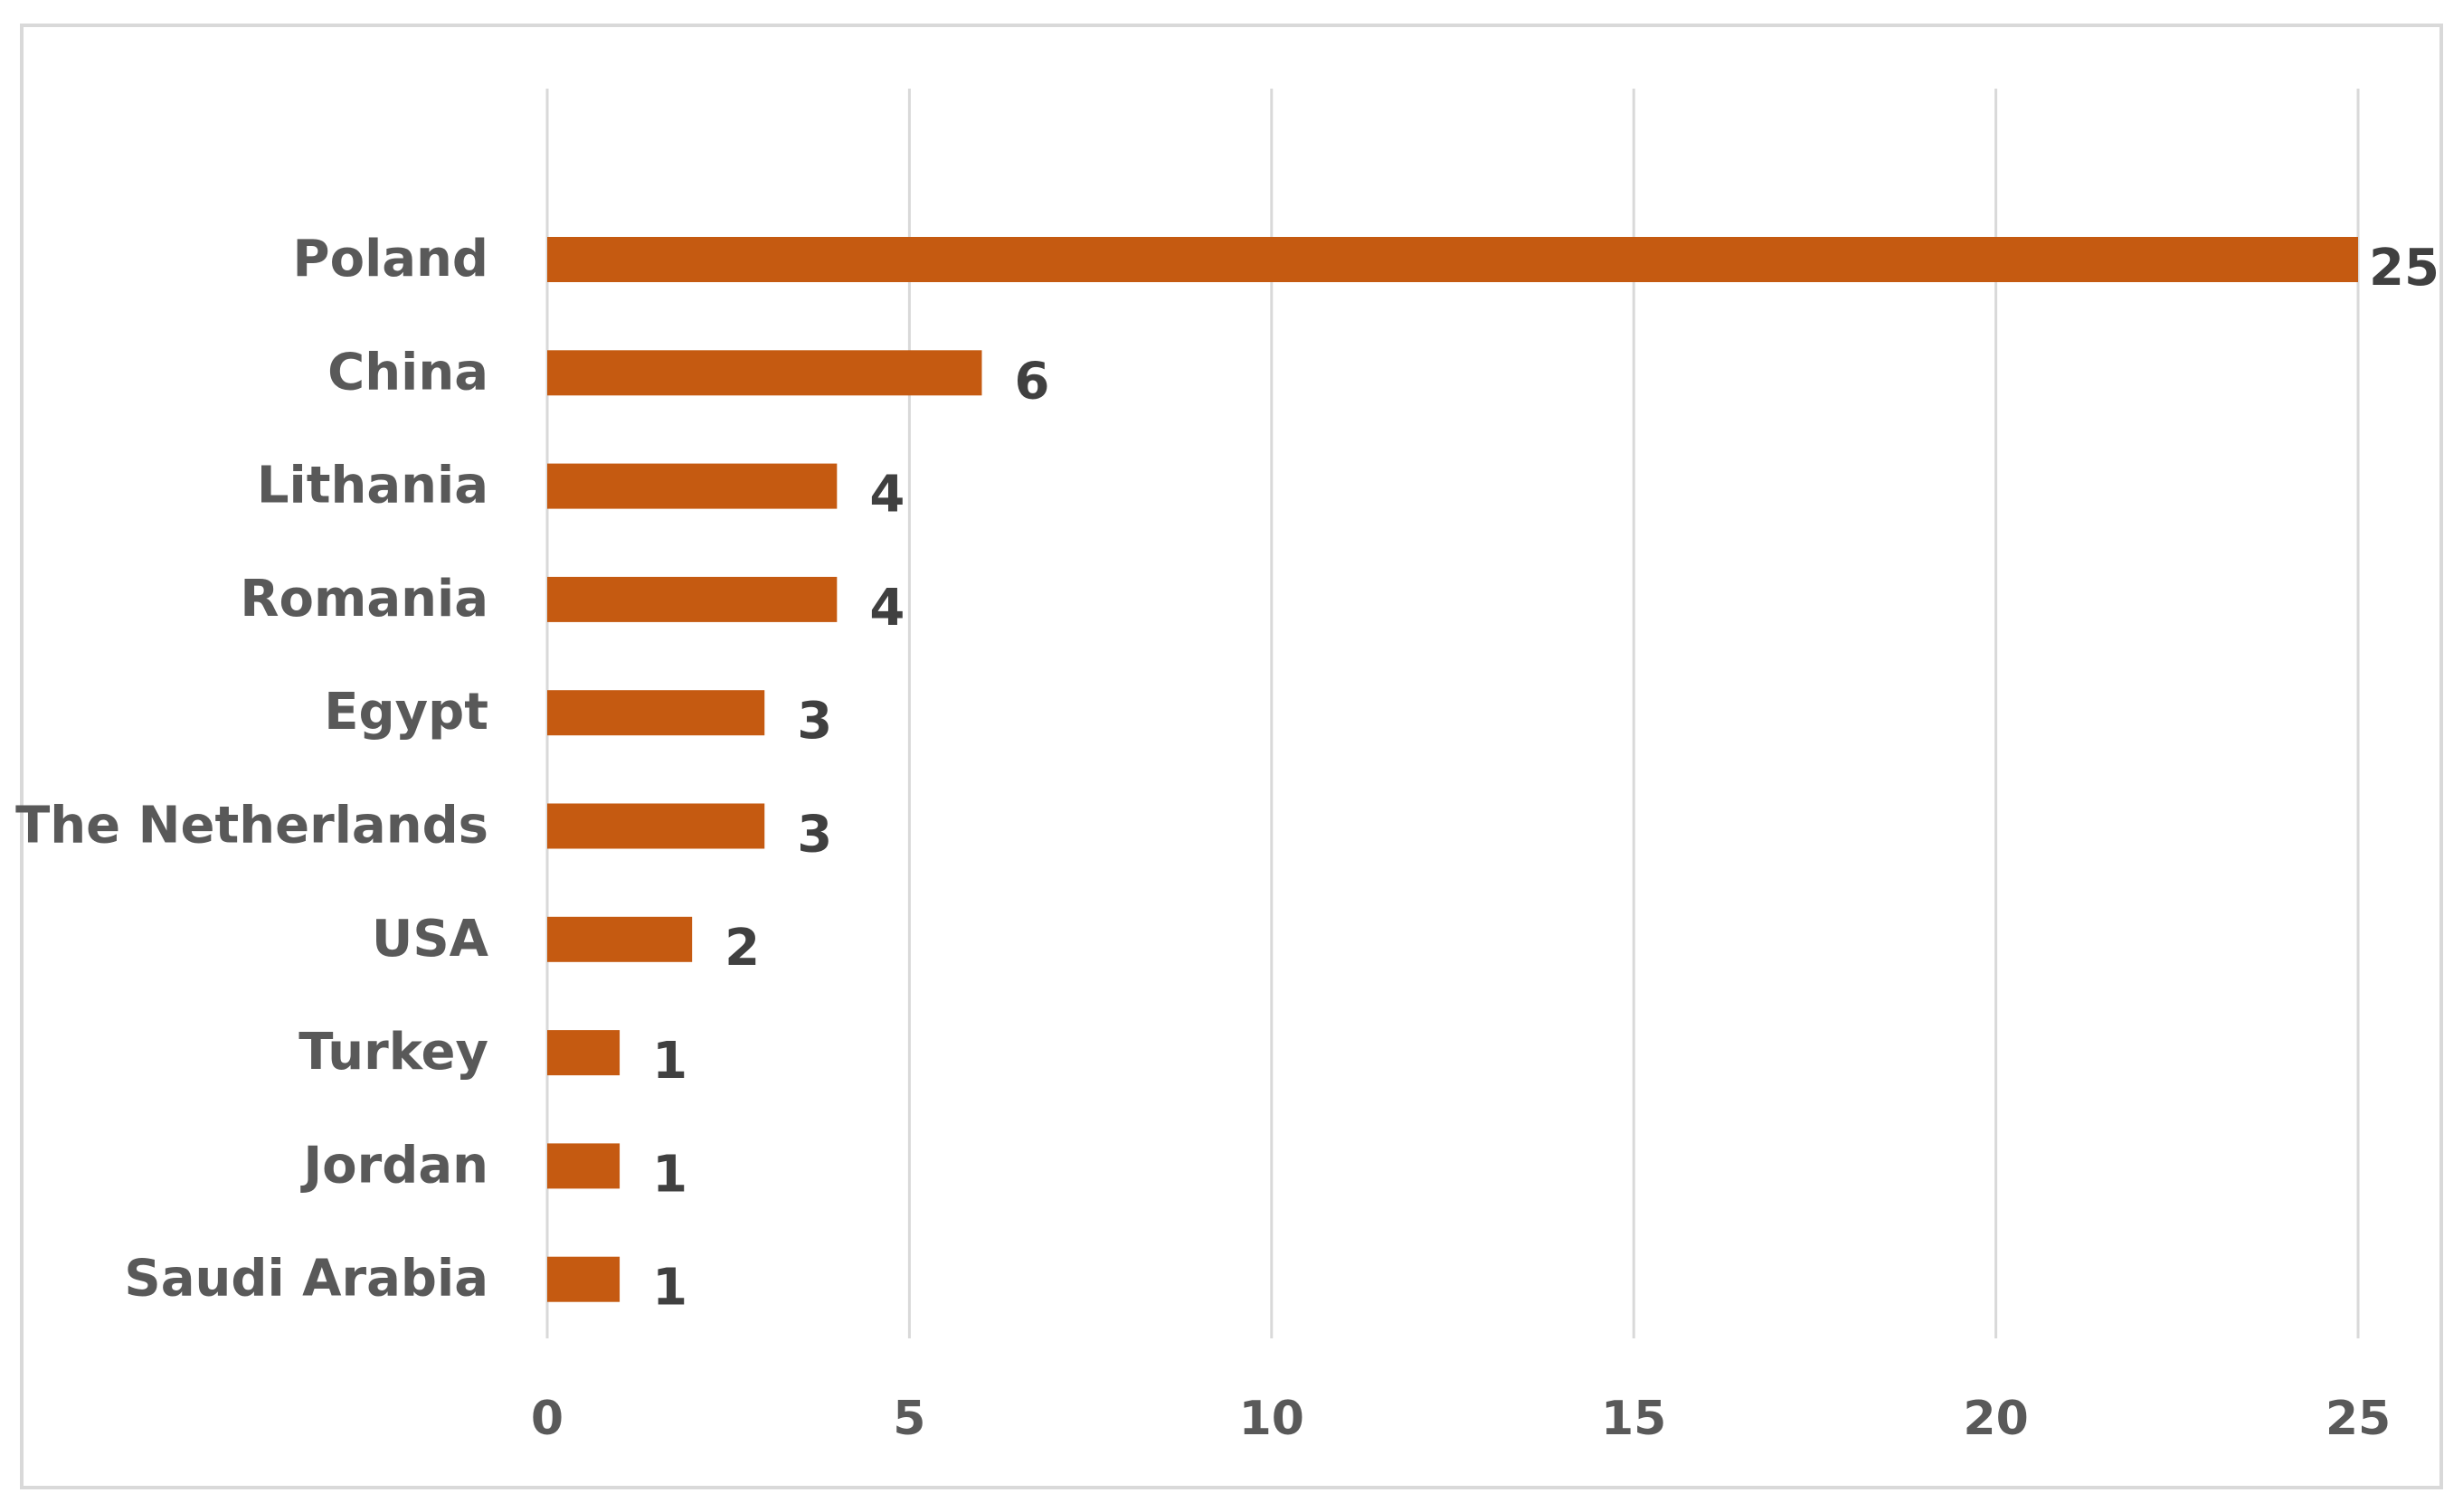  I want to click on x-tick-label: 0, so click(547, 1419).